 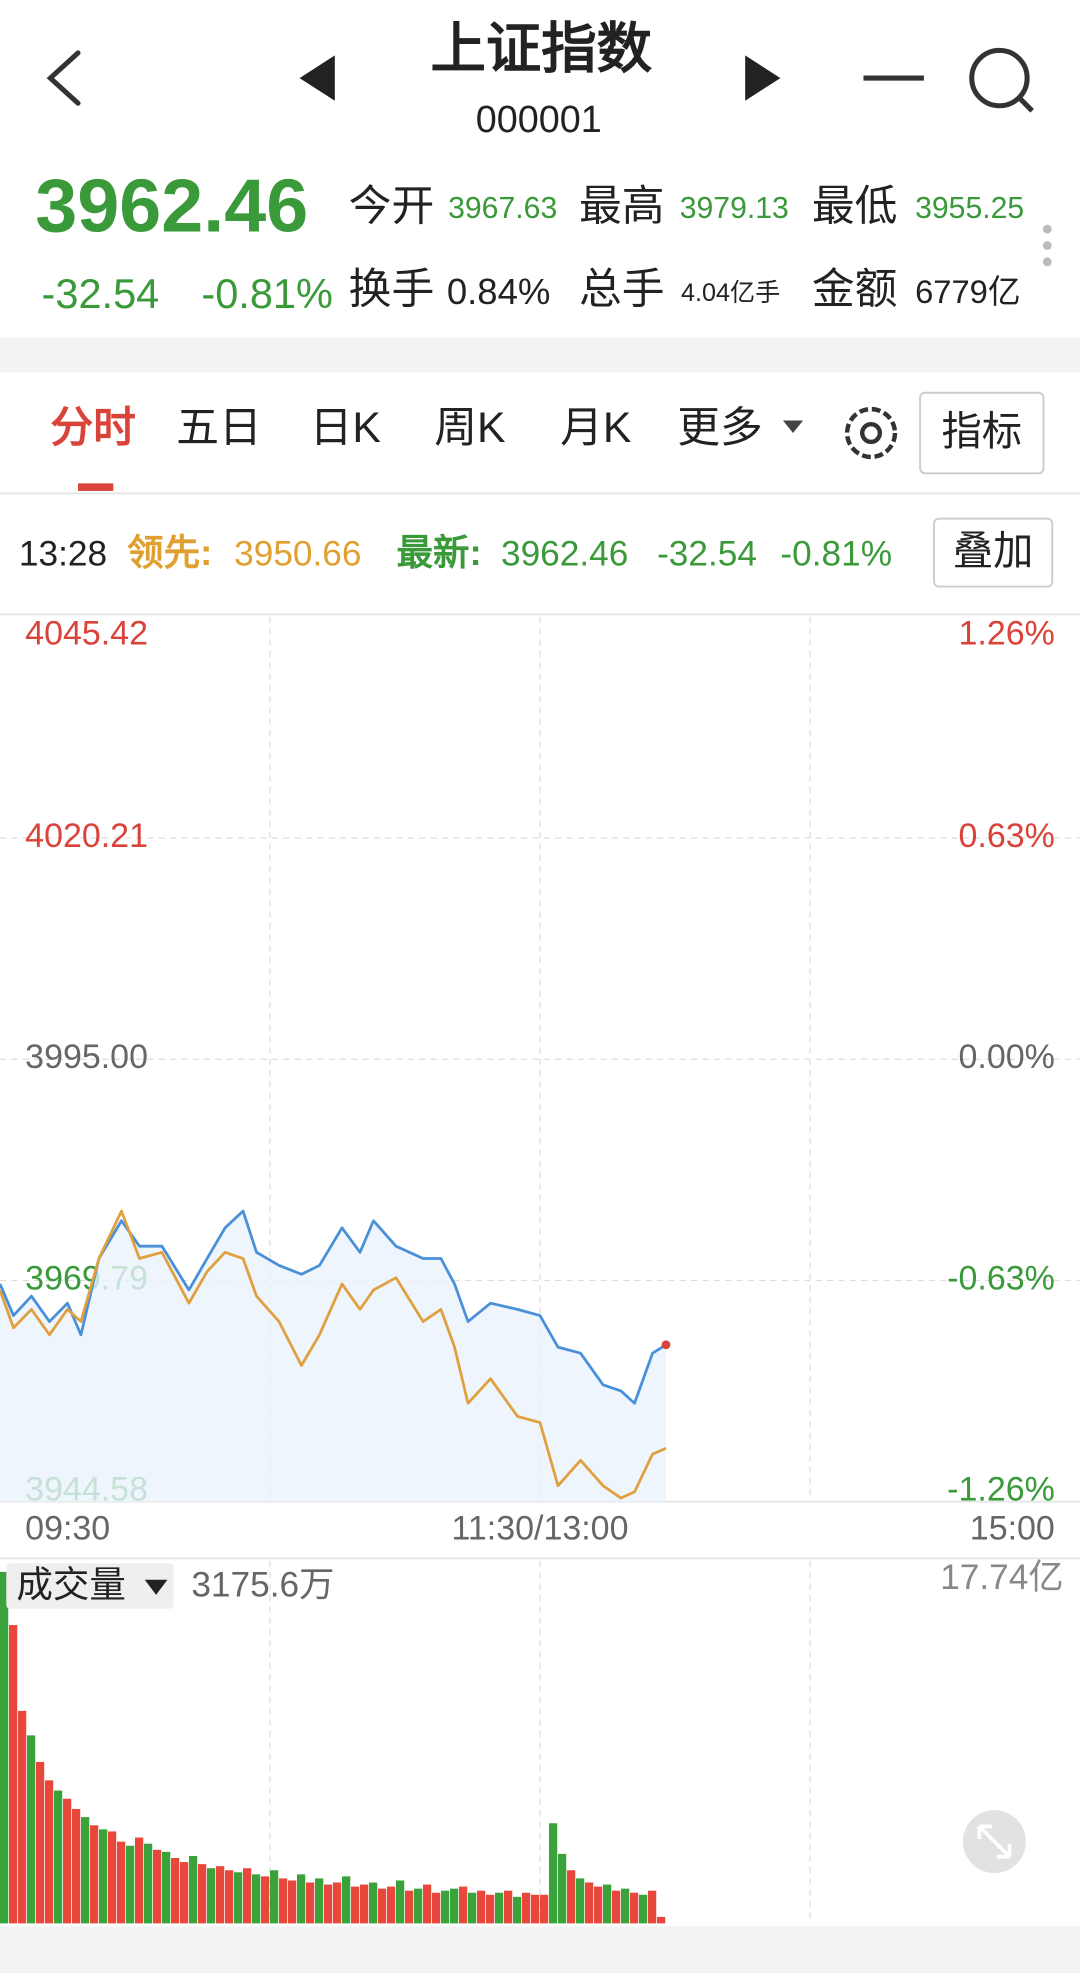 I want to click on change: -32.54, so click(x=101, y=293).